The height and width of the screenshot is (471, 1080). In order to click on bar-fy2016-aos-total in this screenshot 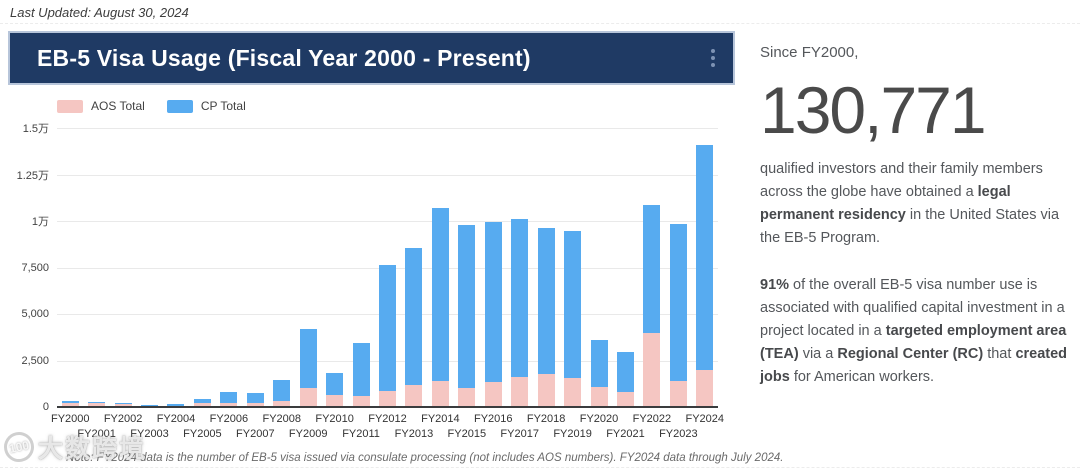, I will do `click(493, 394)`.